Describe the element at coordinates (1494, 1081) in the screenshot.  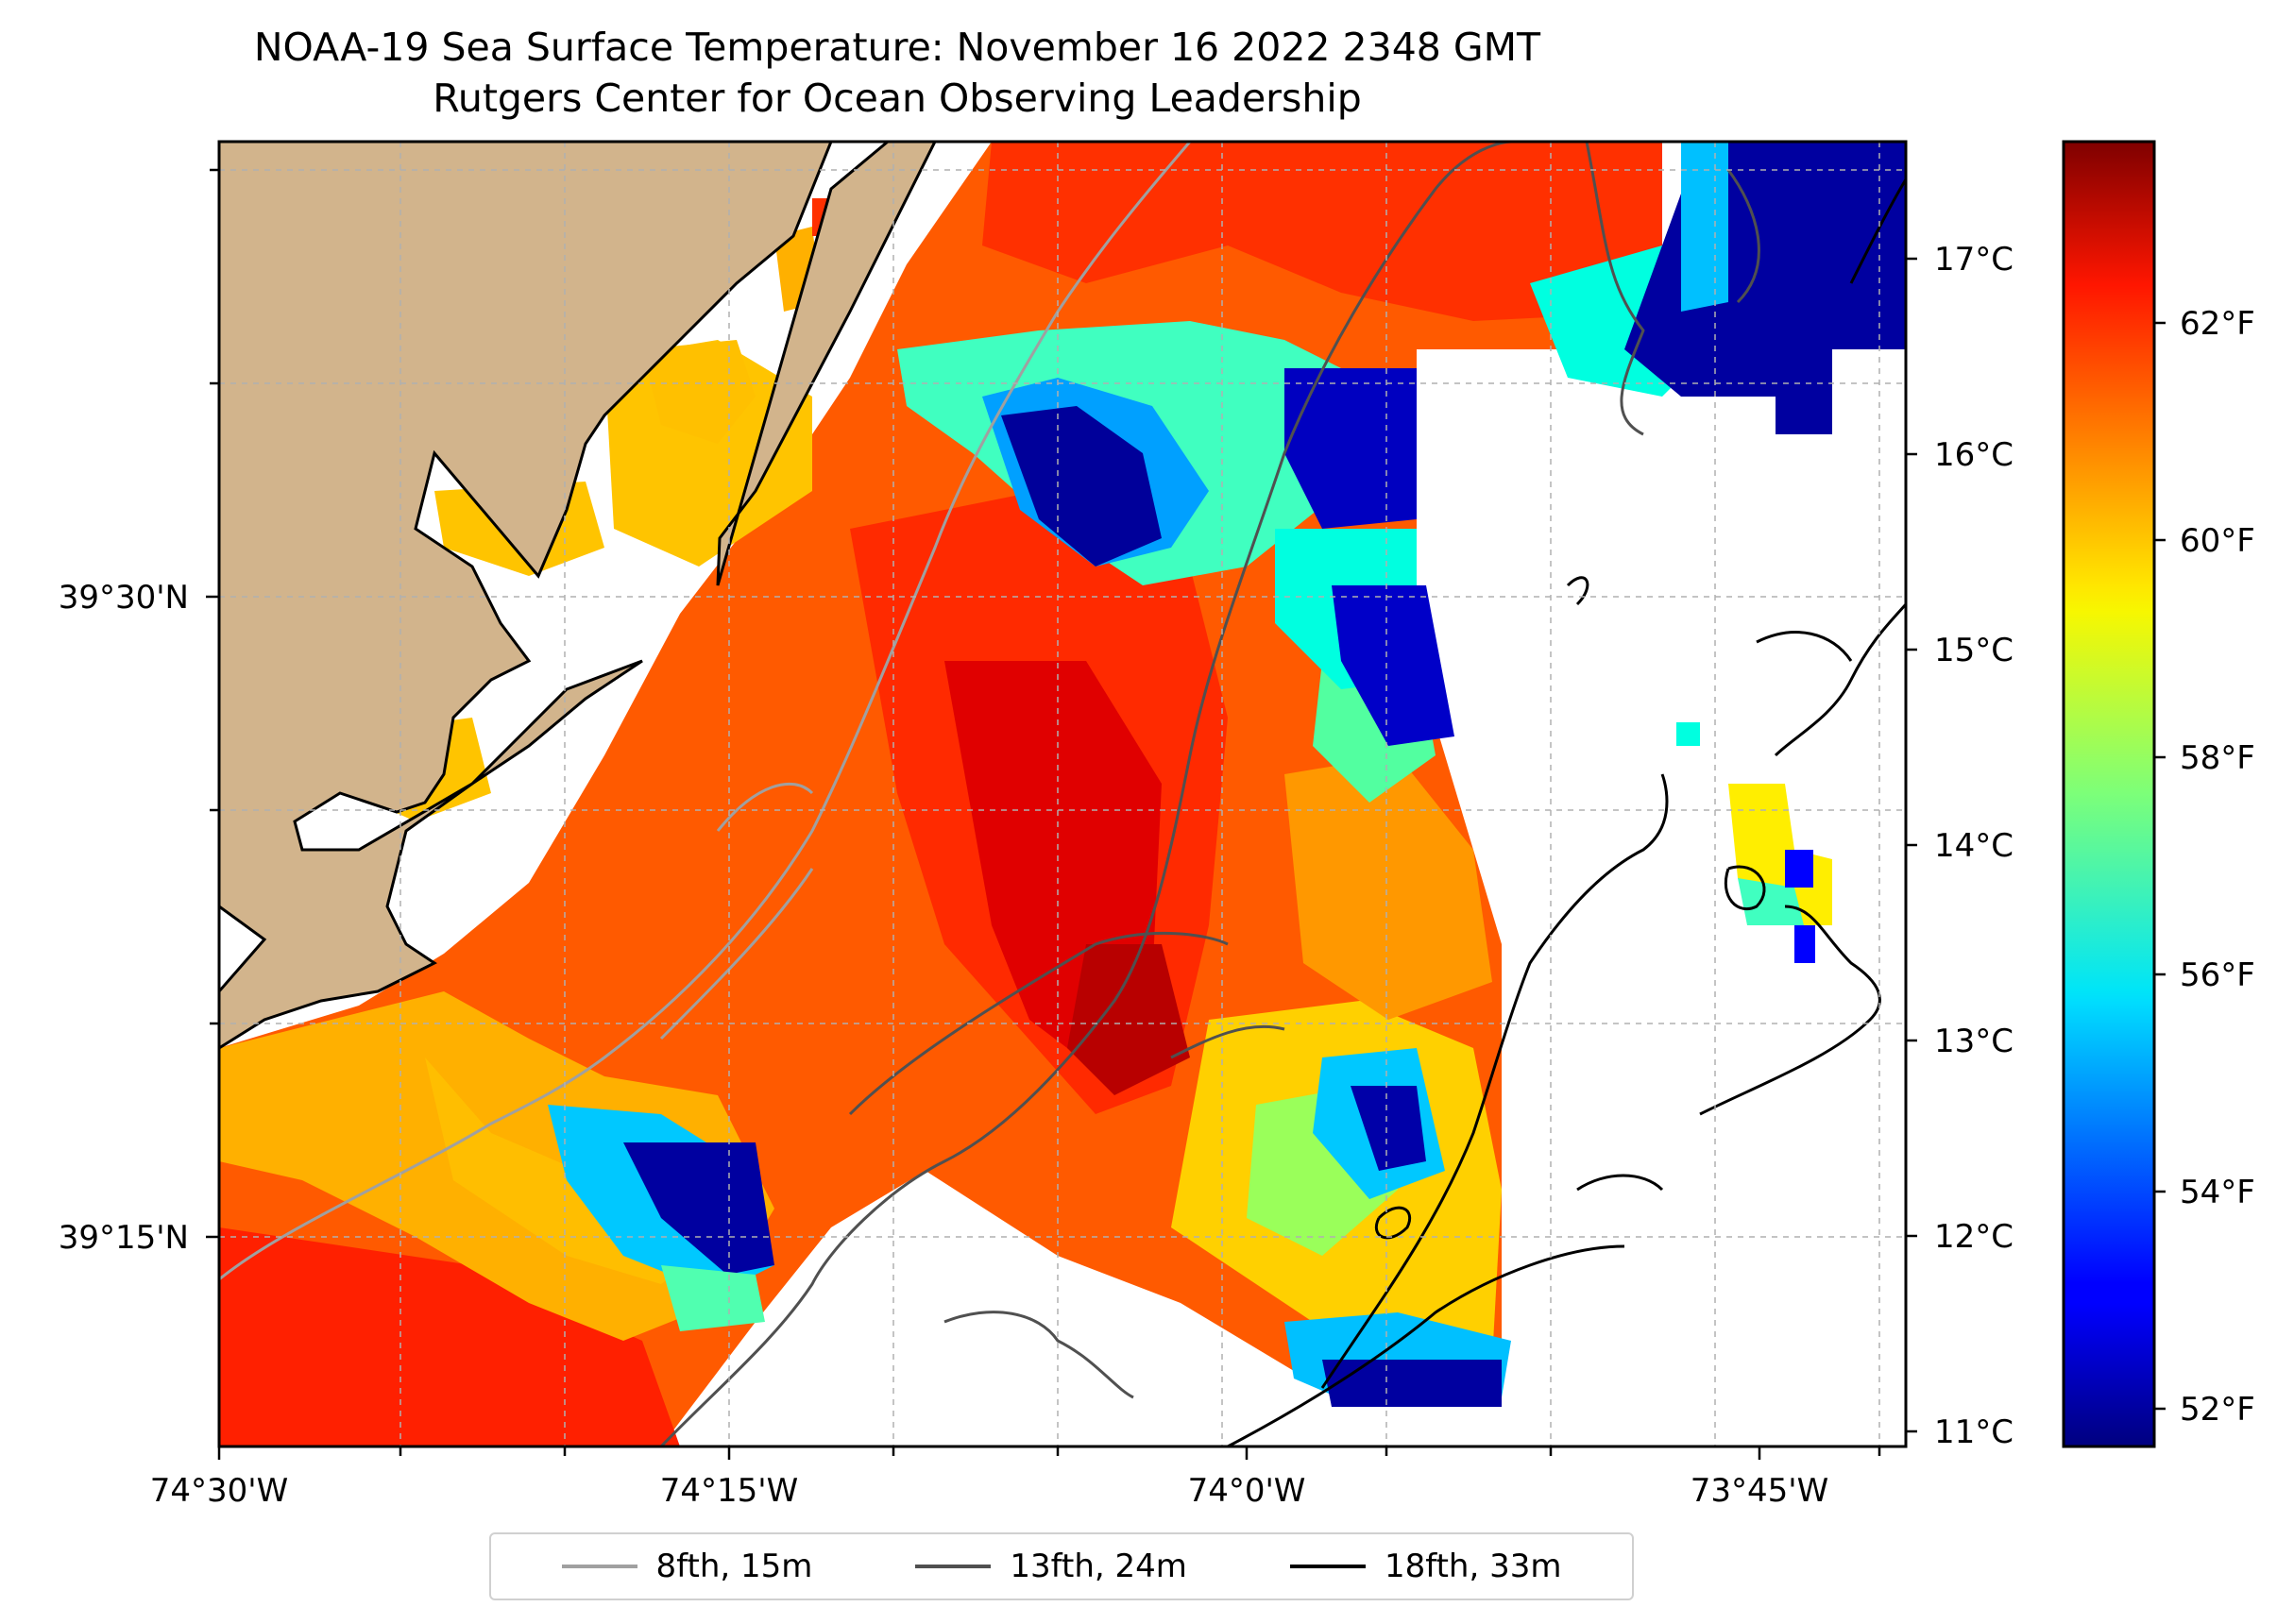
I see `contour-18fth` at that location.